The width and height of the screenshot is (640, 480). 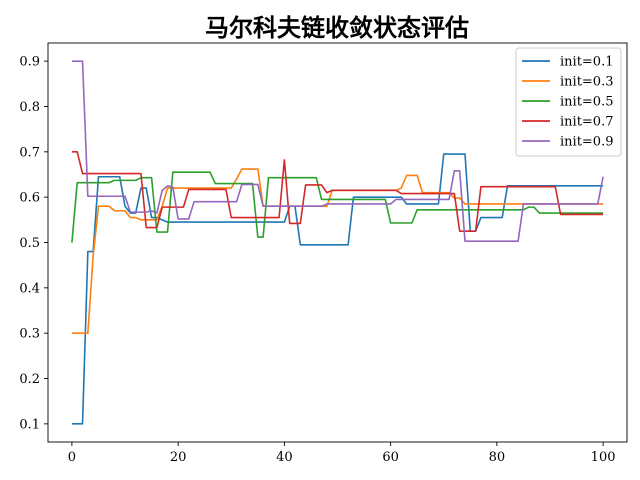 I want to click on x-tick-label: 100, so click(x=603, y=457).